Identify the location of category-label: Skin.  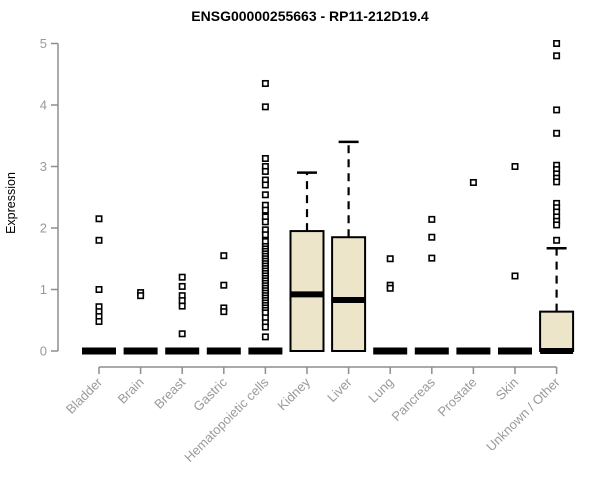
(507, 389).